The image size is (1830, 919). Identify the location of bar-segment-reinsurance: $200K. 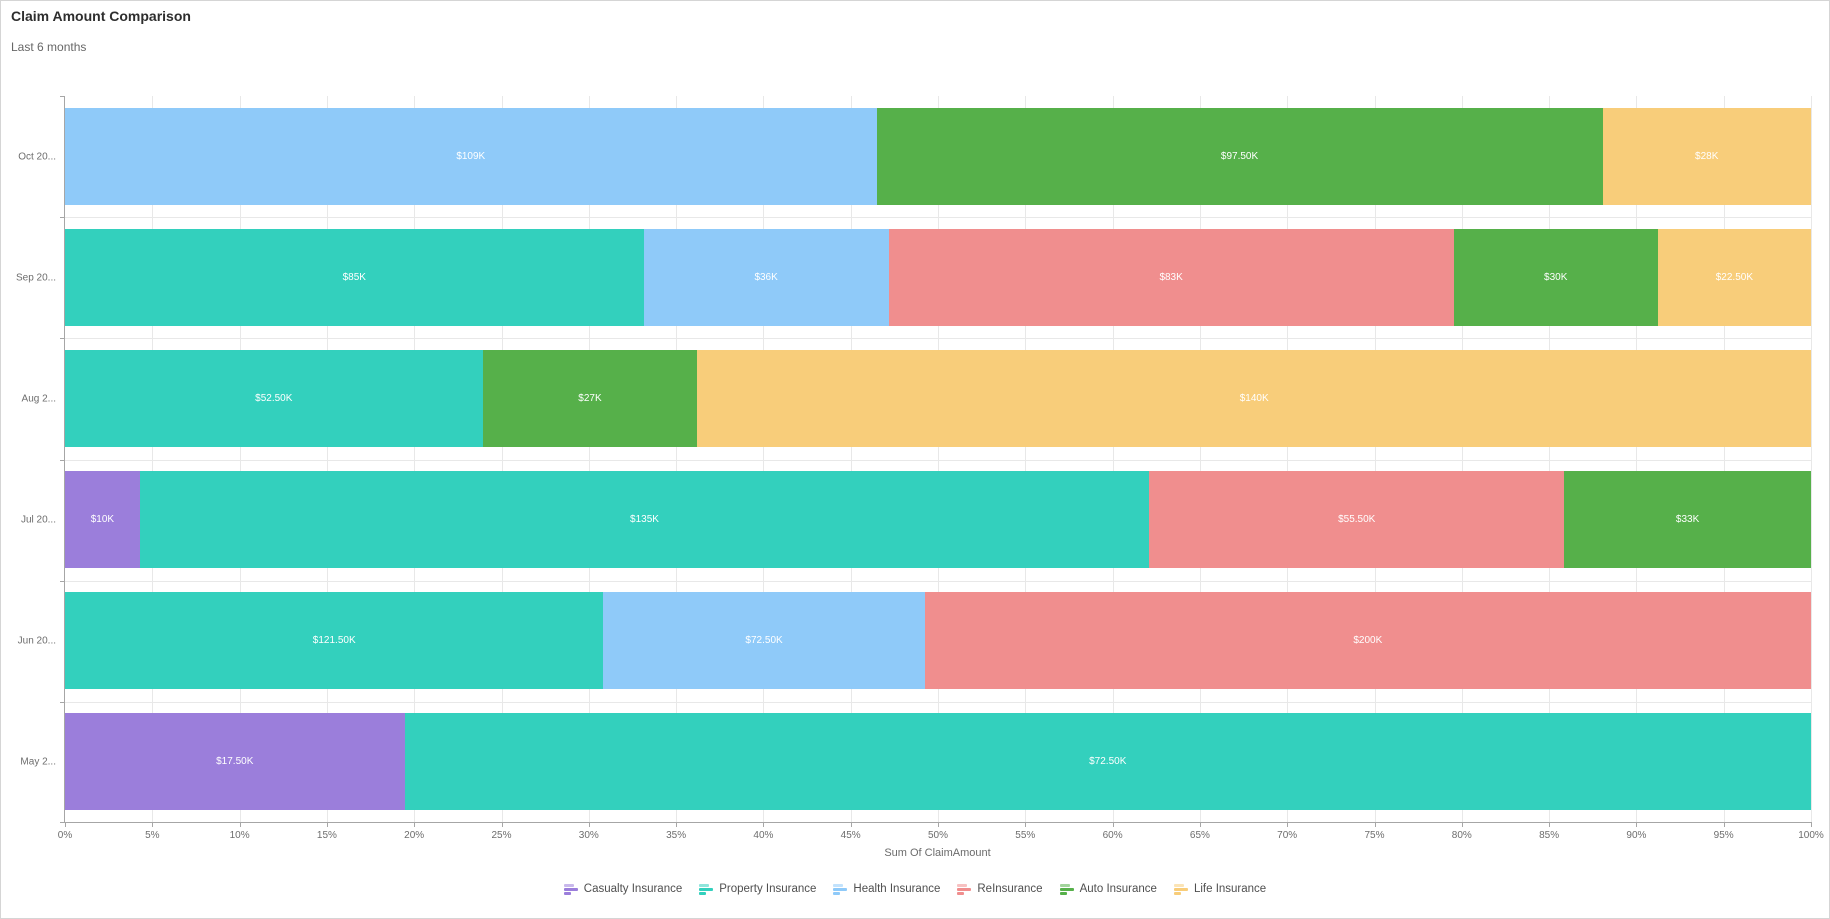
(1367, 640).